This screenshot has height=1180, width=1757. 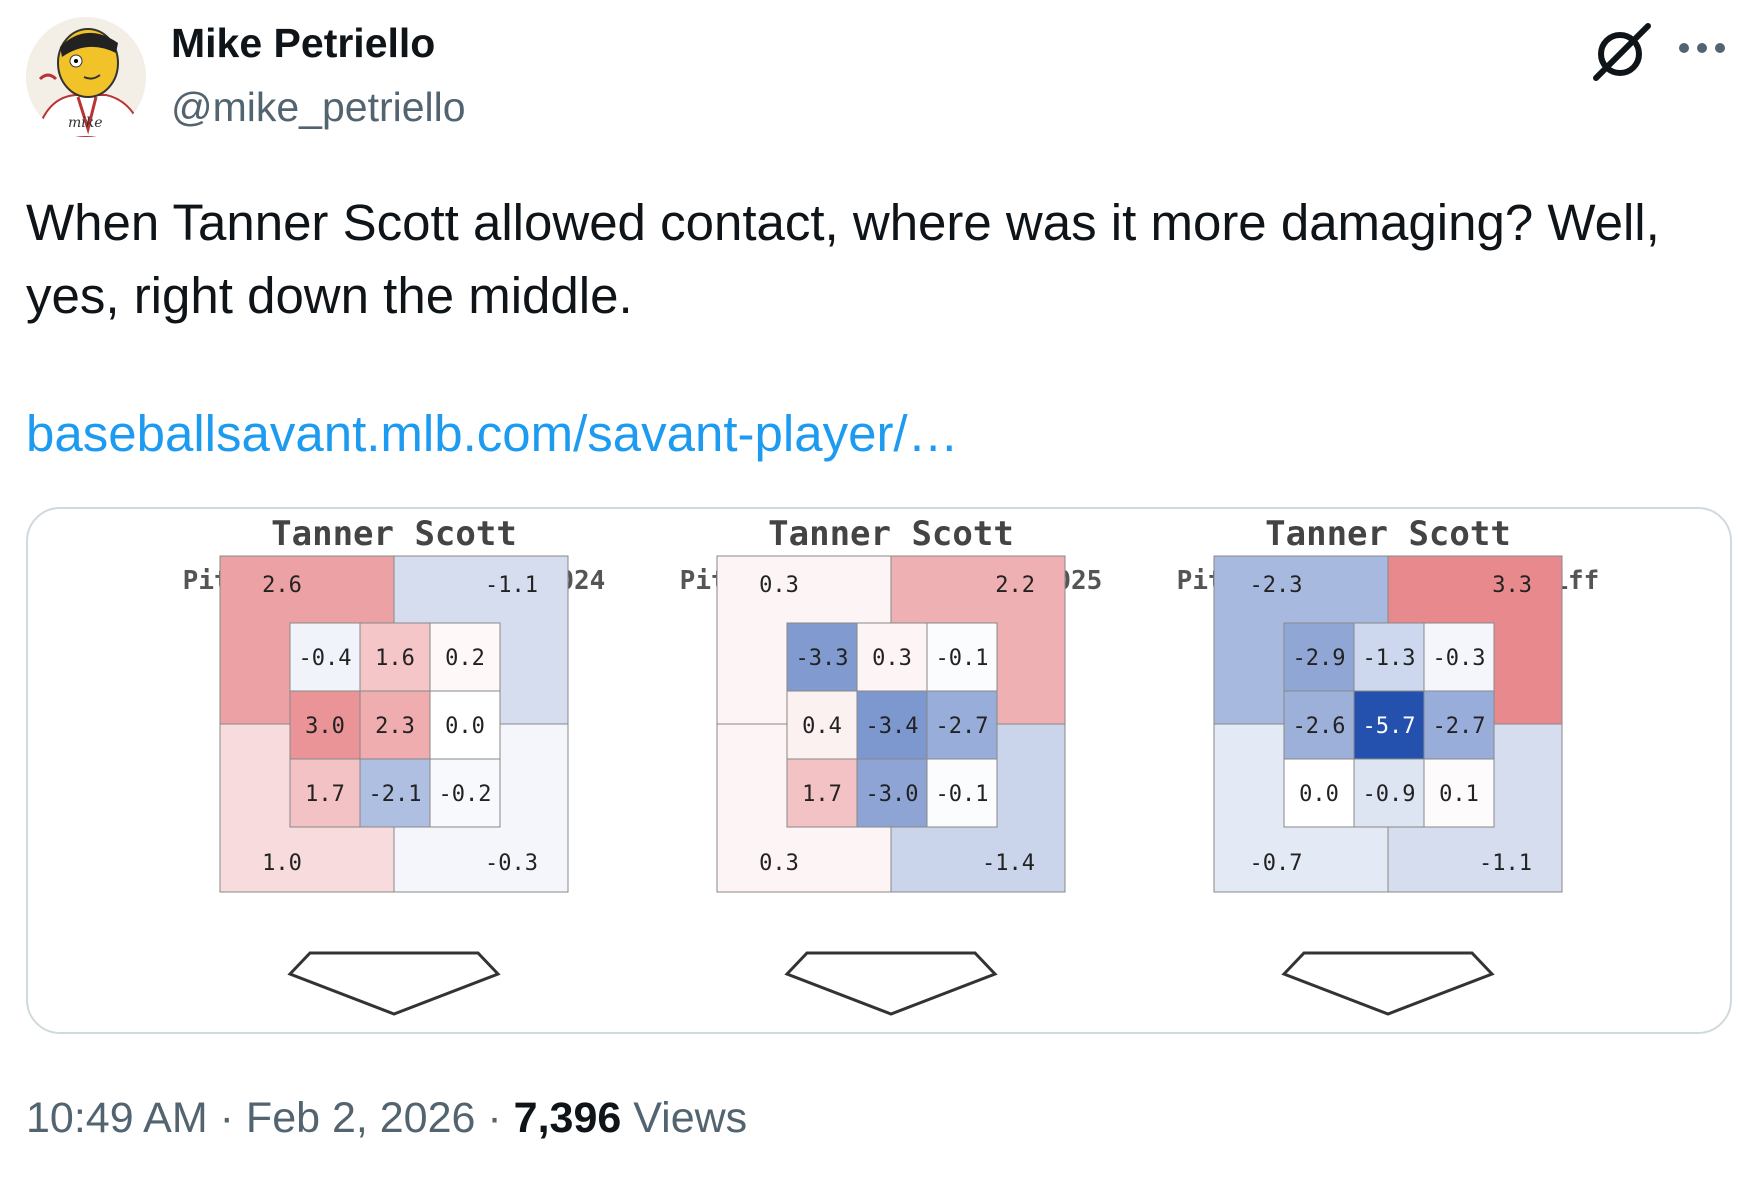 What do you see at coordinates (822, 658) in the screenshot?
I see `inner-zone-label: -3.3` at bounding box center [822, 658].